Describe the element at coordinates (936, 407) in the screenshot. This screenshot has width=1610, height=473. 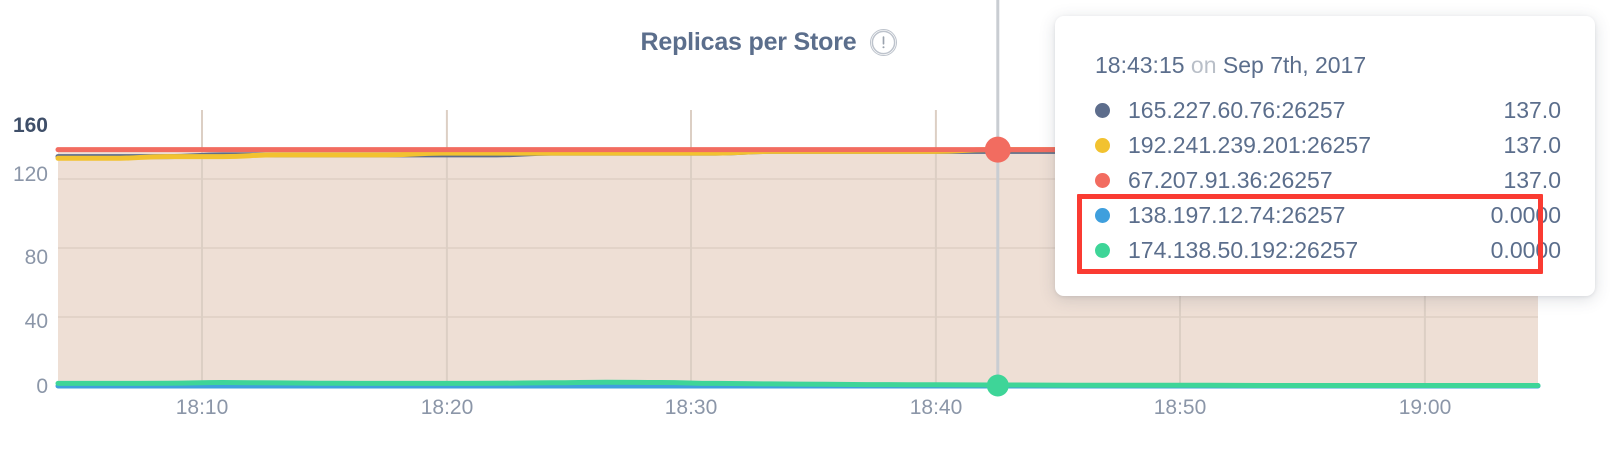
I see `x-tick-label: 18:40` at that location.